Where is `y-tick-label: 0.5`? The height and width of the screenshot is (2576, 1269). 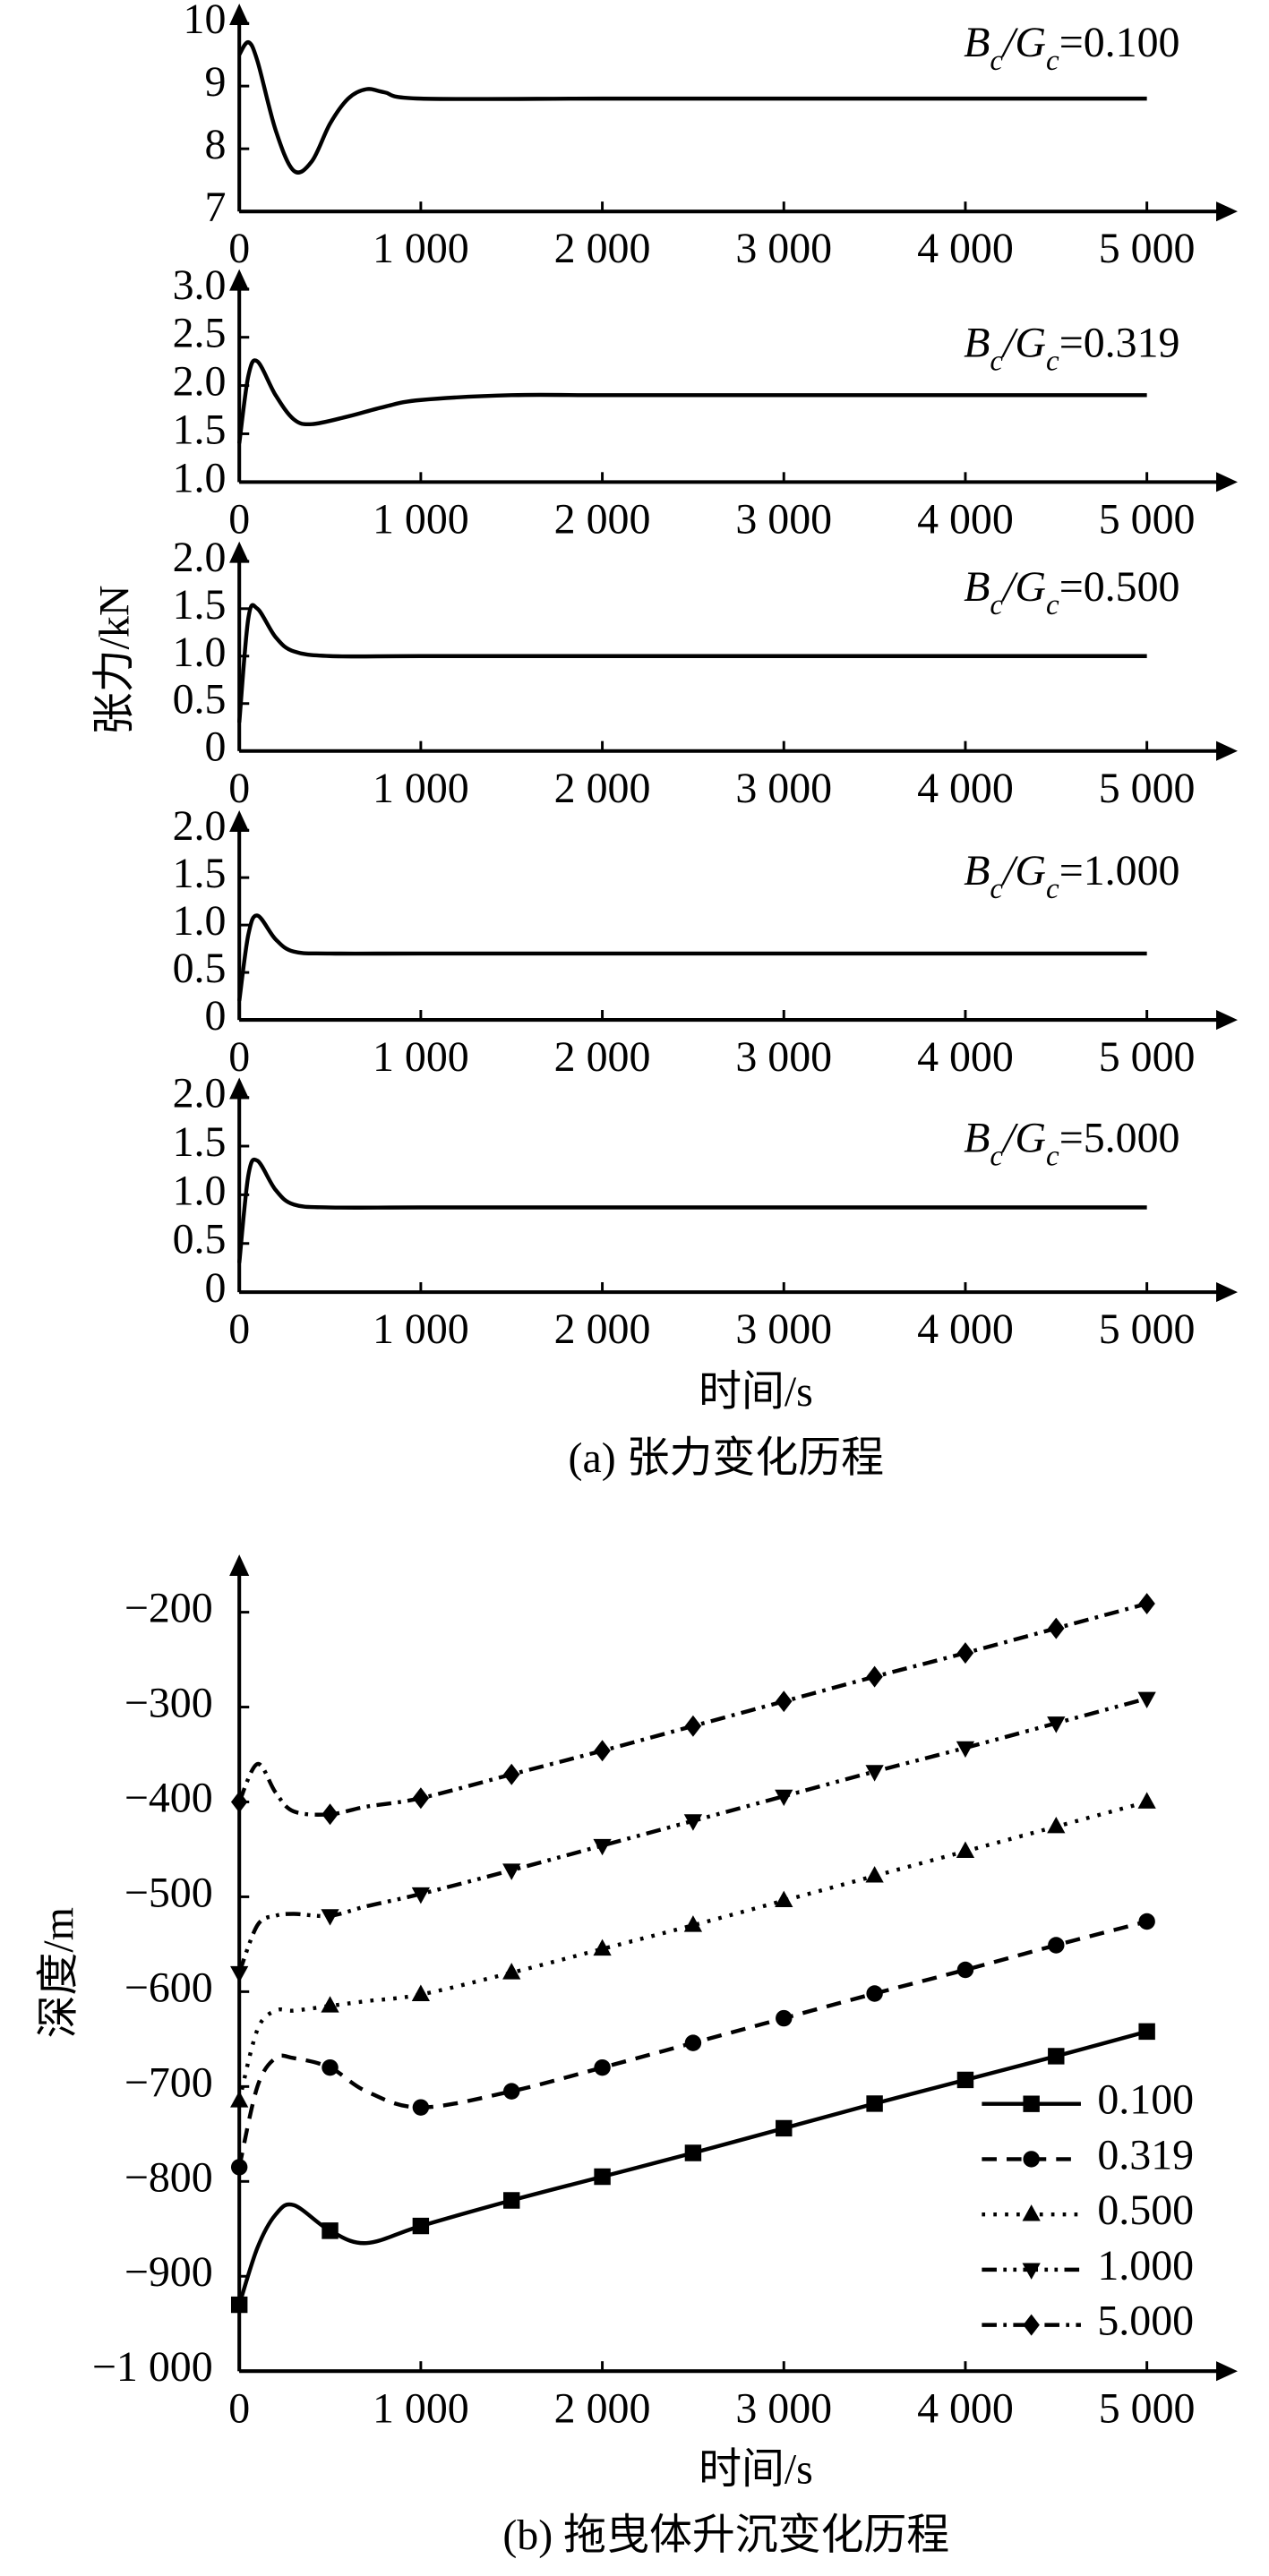
y-tick-label: 0.5 is located at coordinates (200, 699).